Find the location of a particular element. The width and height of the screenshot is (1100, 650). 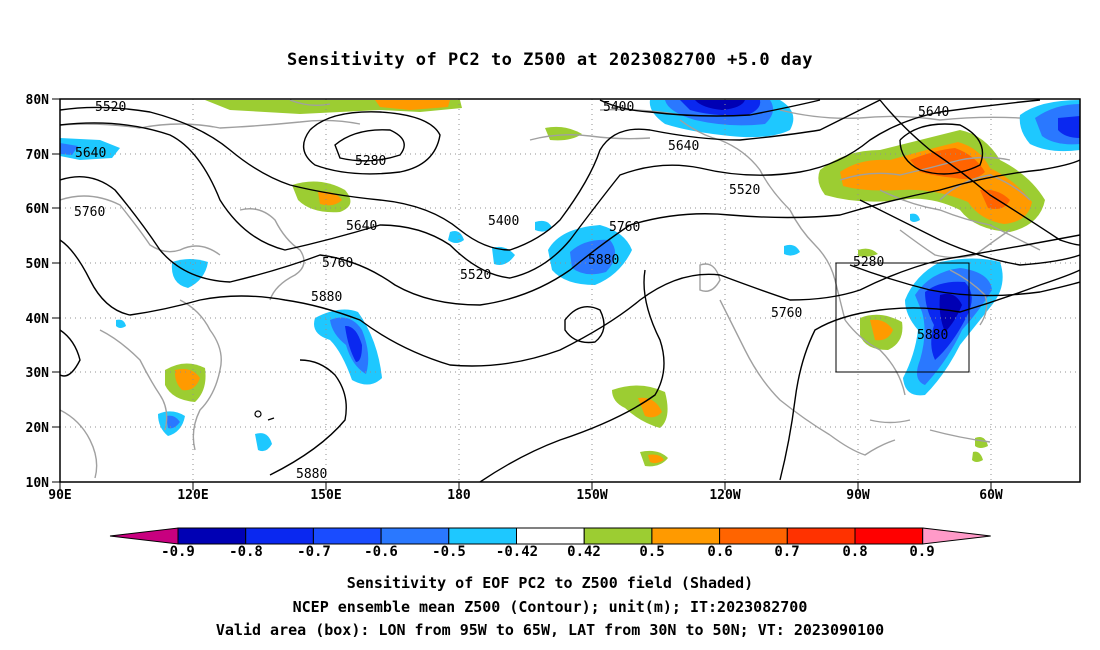

lon-labels: 90E 120E 150E 180 150W 120W 90W 60W is located at coordinates (525, 495).